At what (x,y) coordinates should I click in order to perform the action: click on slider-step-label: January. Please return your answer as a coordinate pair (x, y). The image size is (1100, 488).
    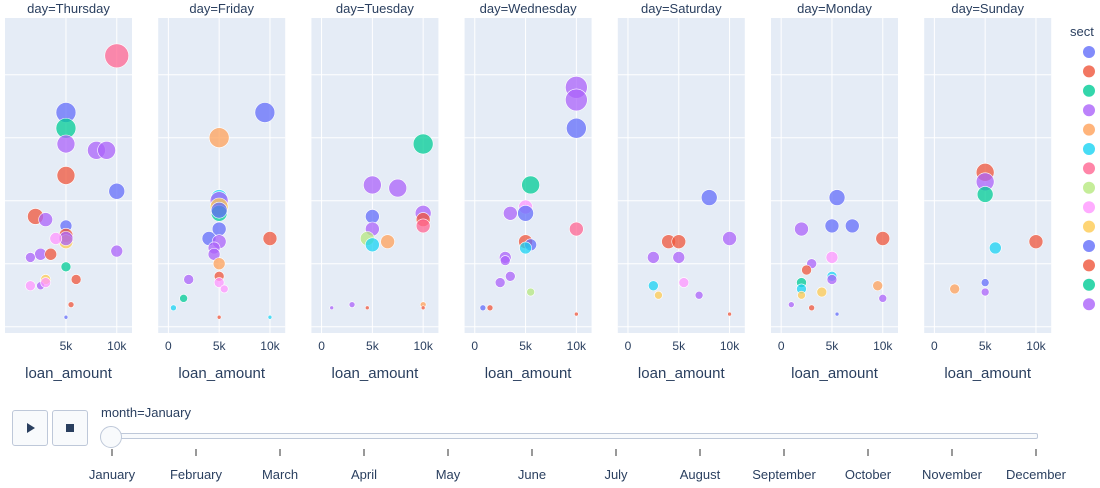
    Looking at the image, I should click on (112, 474).